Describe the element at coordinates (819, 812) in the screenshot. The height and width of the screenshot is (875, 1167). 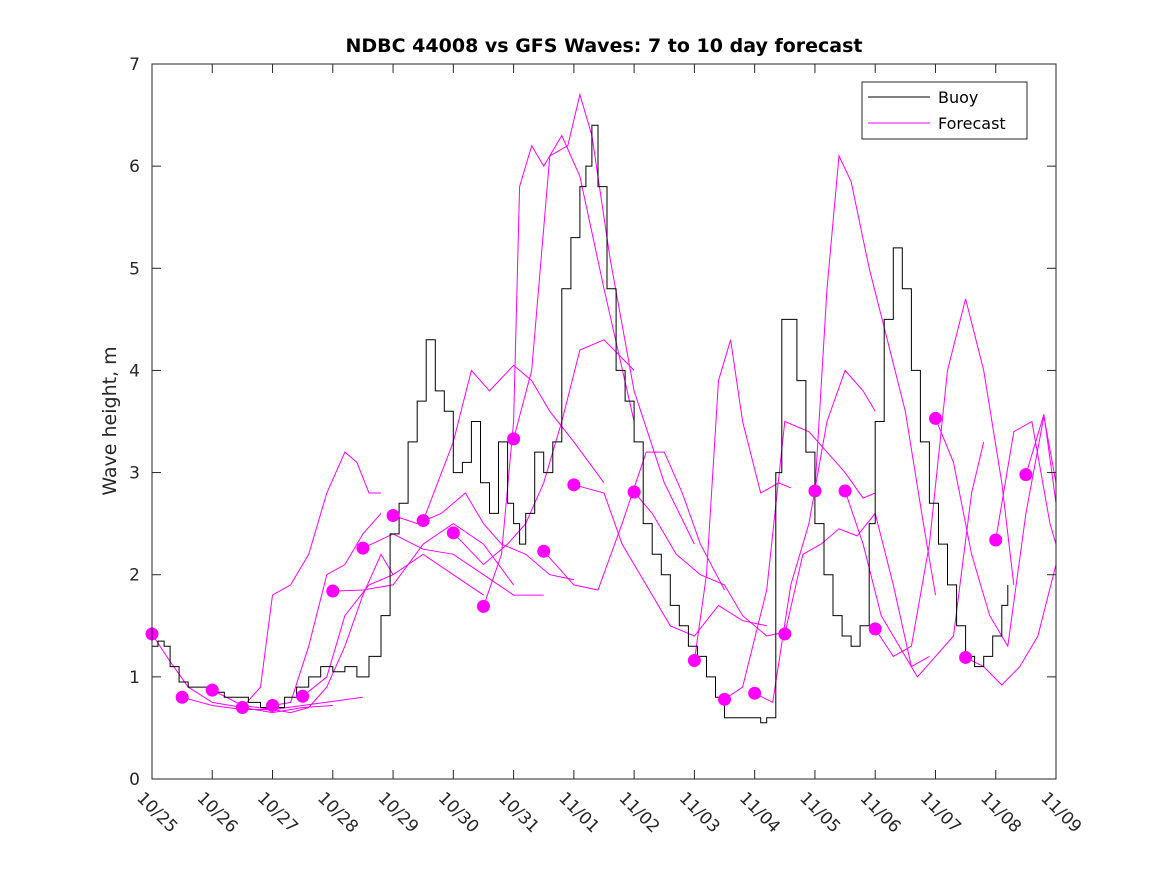
I see `x-tick-label: 11/05` at that location.